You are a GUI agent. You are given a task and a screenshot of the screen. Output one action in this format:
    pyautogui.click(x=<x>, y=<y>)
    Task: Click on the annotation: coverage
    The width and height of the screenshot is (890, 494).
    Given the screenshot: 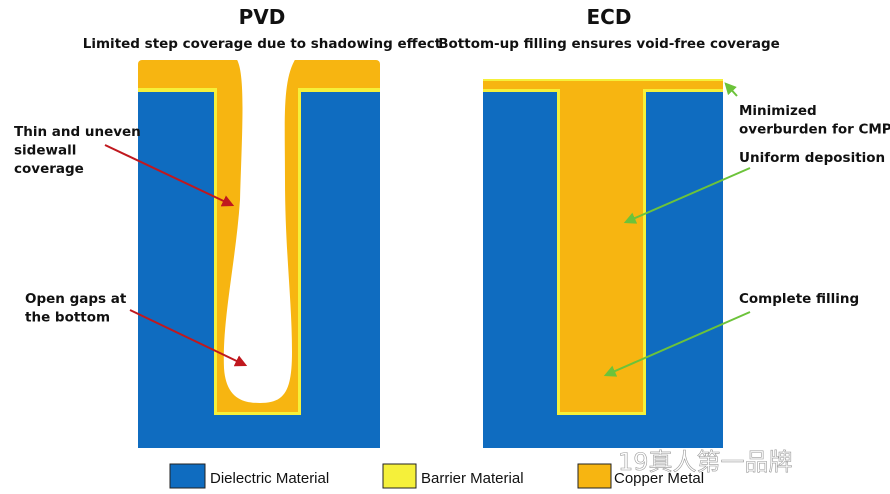 What is the action you would take?
    pyautogui.click(x=49, y=169)
    